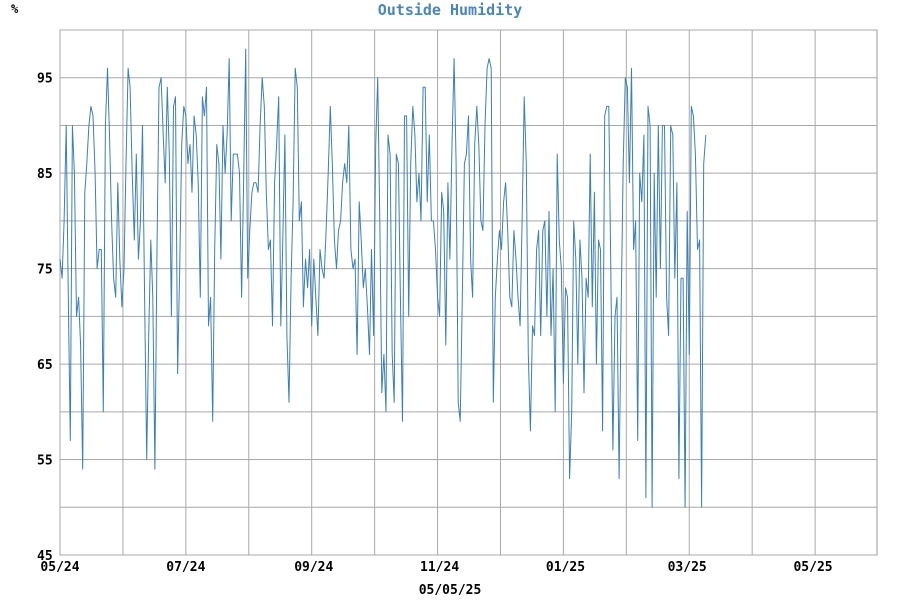 Image resolution: width=900 pixels, height=600 pixels. Describe the element at coordinates (687, 567) in the screenshot. I see `x-tick-label: 03/25` at that location.